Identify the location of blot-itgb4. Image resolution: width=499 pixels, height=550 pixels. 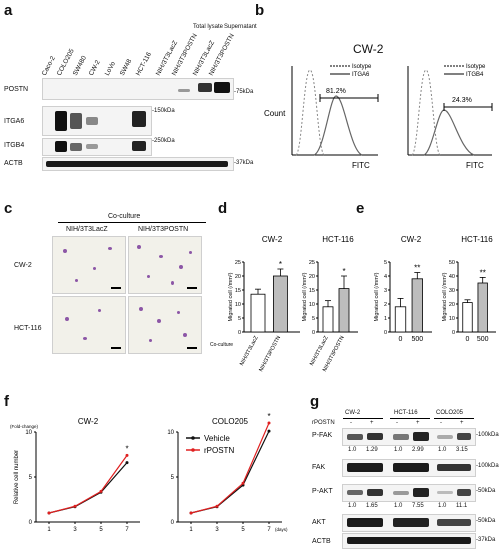
(97, 147).